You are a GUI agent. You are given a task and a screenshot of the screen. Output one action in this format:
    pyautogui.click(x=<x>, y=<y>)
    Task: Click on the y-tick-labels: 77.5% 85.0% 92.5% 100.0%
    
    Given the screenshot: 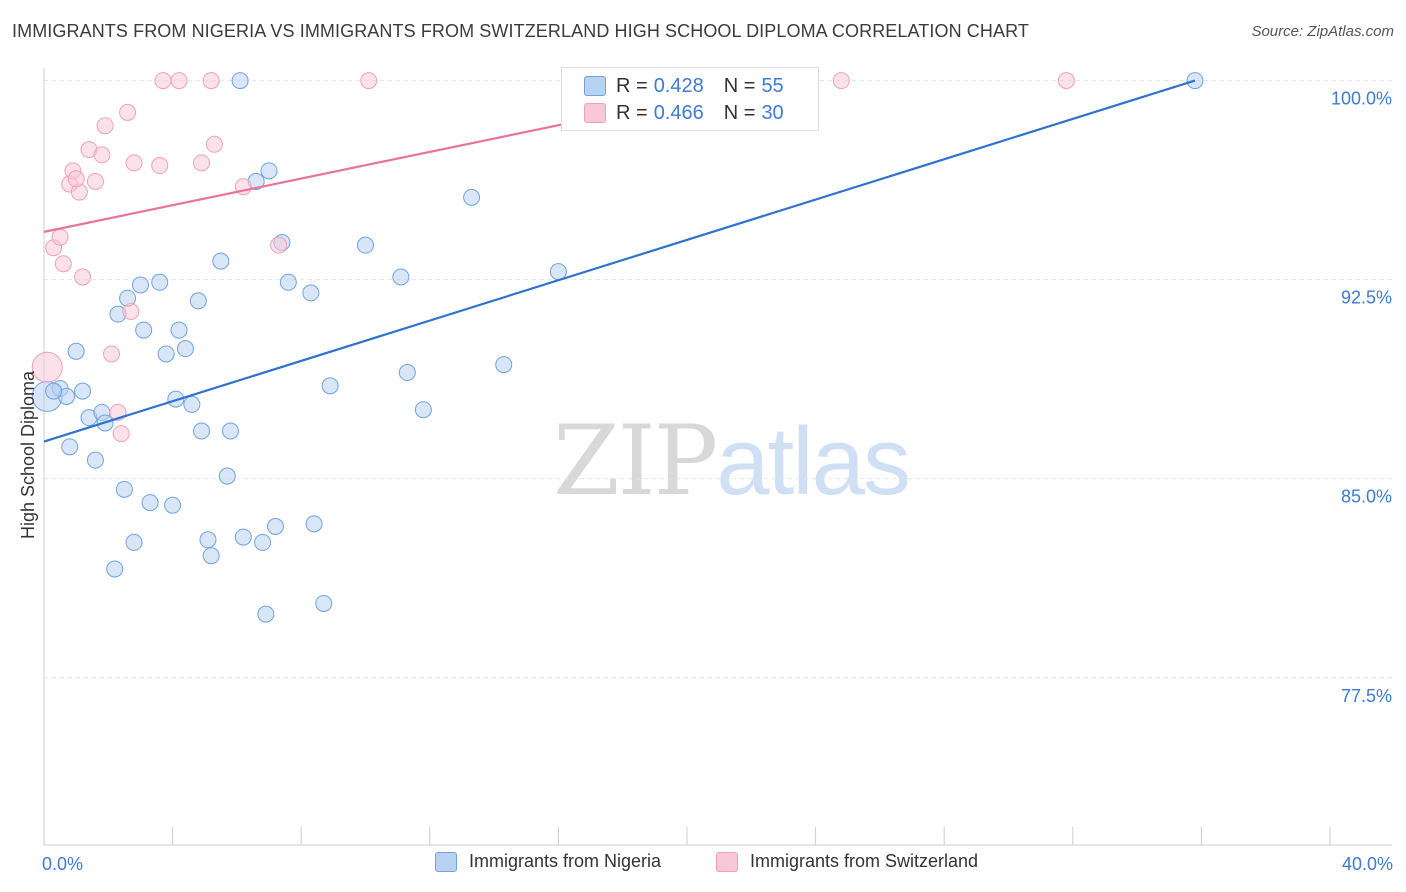 What is the action you would take?
    pyautogui.click(x=1361, y=397)
    